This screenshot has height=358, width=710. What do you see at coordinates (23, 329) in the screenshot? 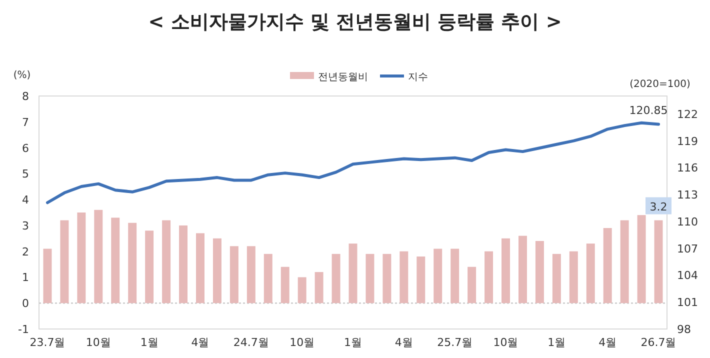
I see `y-tick-label: -1` at bounding box center [23, 329].